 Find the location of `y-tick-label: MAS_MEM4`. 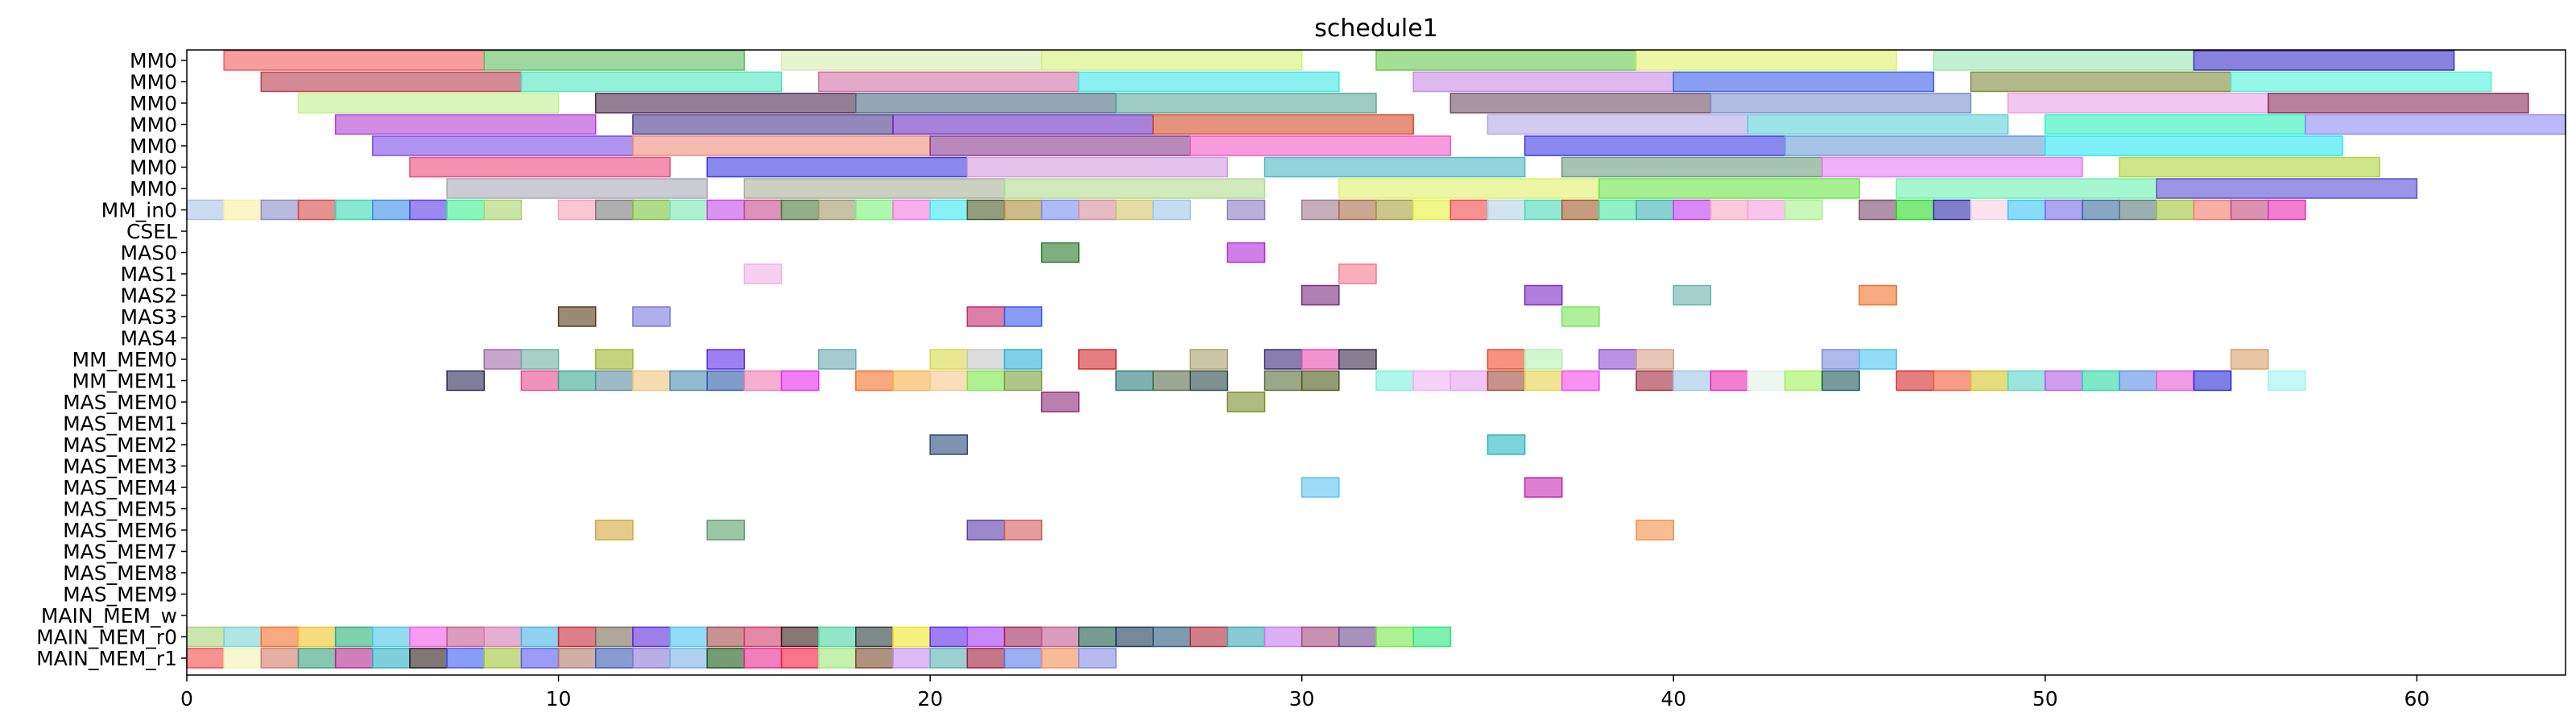

y-tick-label: MAS_MEM4 is located at coordinates (120, 488).